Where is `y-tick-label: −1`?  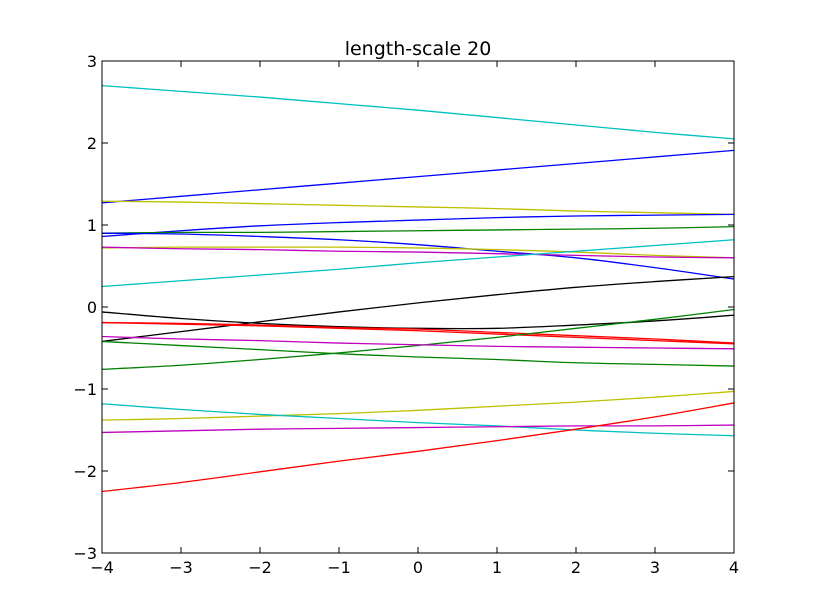
y-tick-label: −1 is located at coordinates (85, 389).